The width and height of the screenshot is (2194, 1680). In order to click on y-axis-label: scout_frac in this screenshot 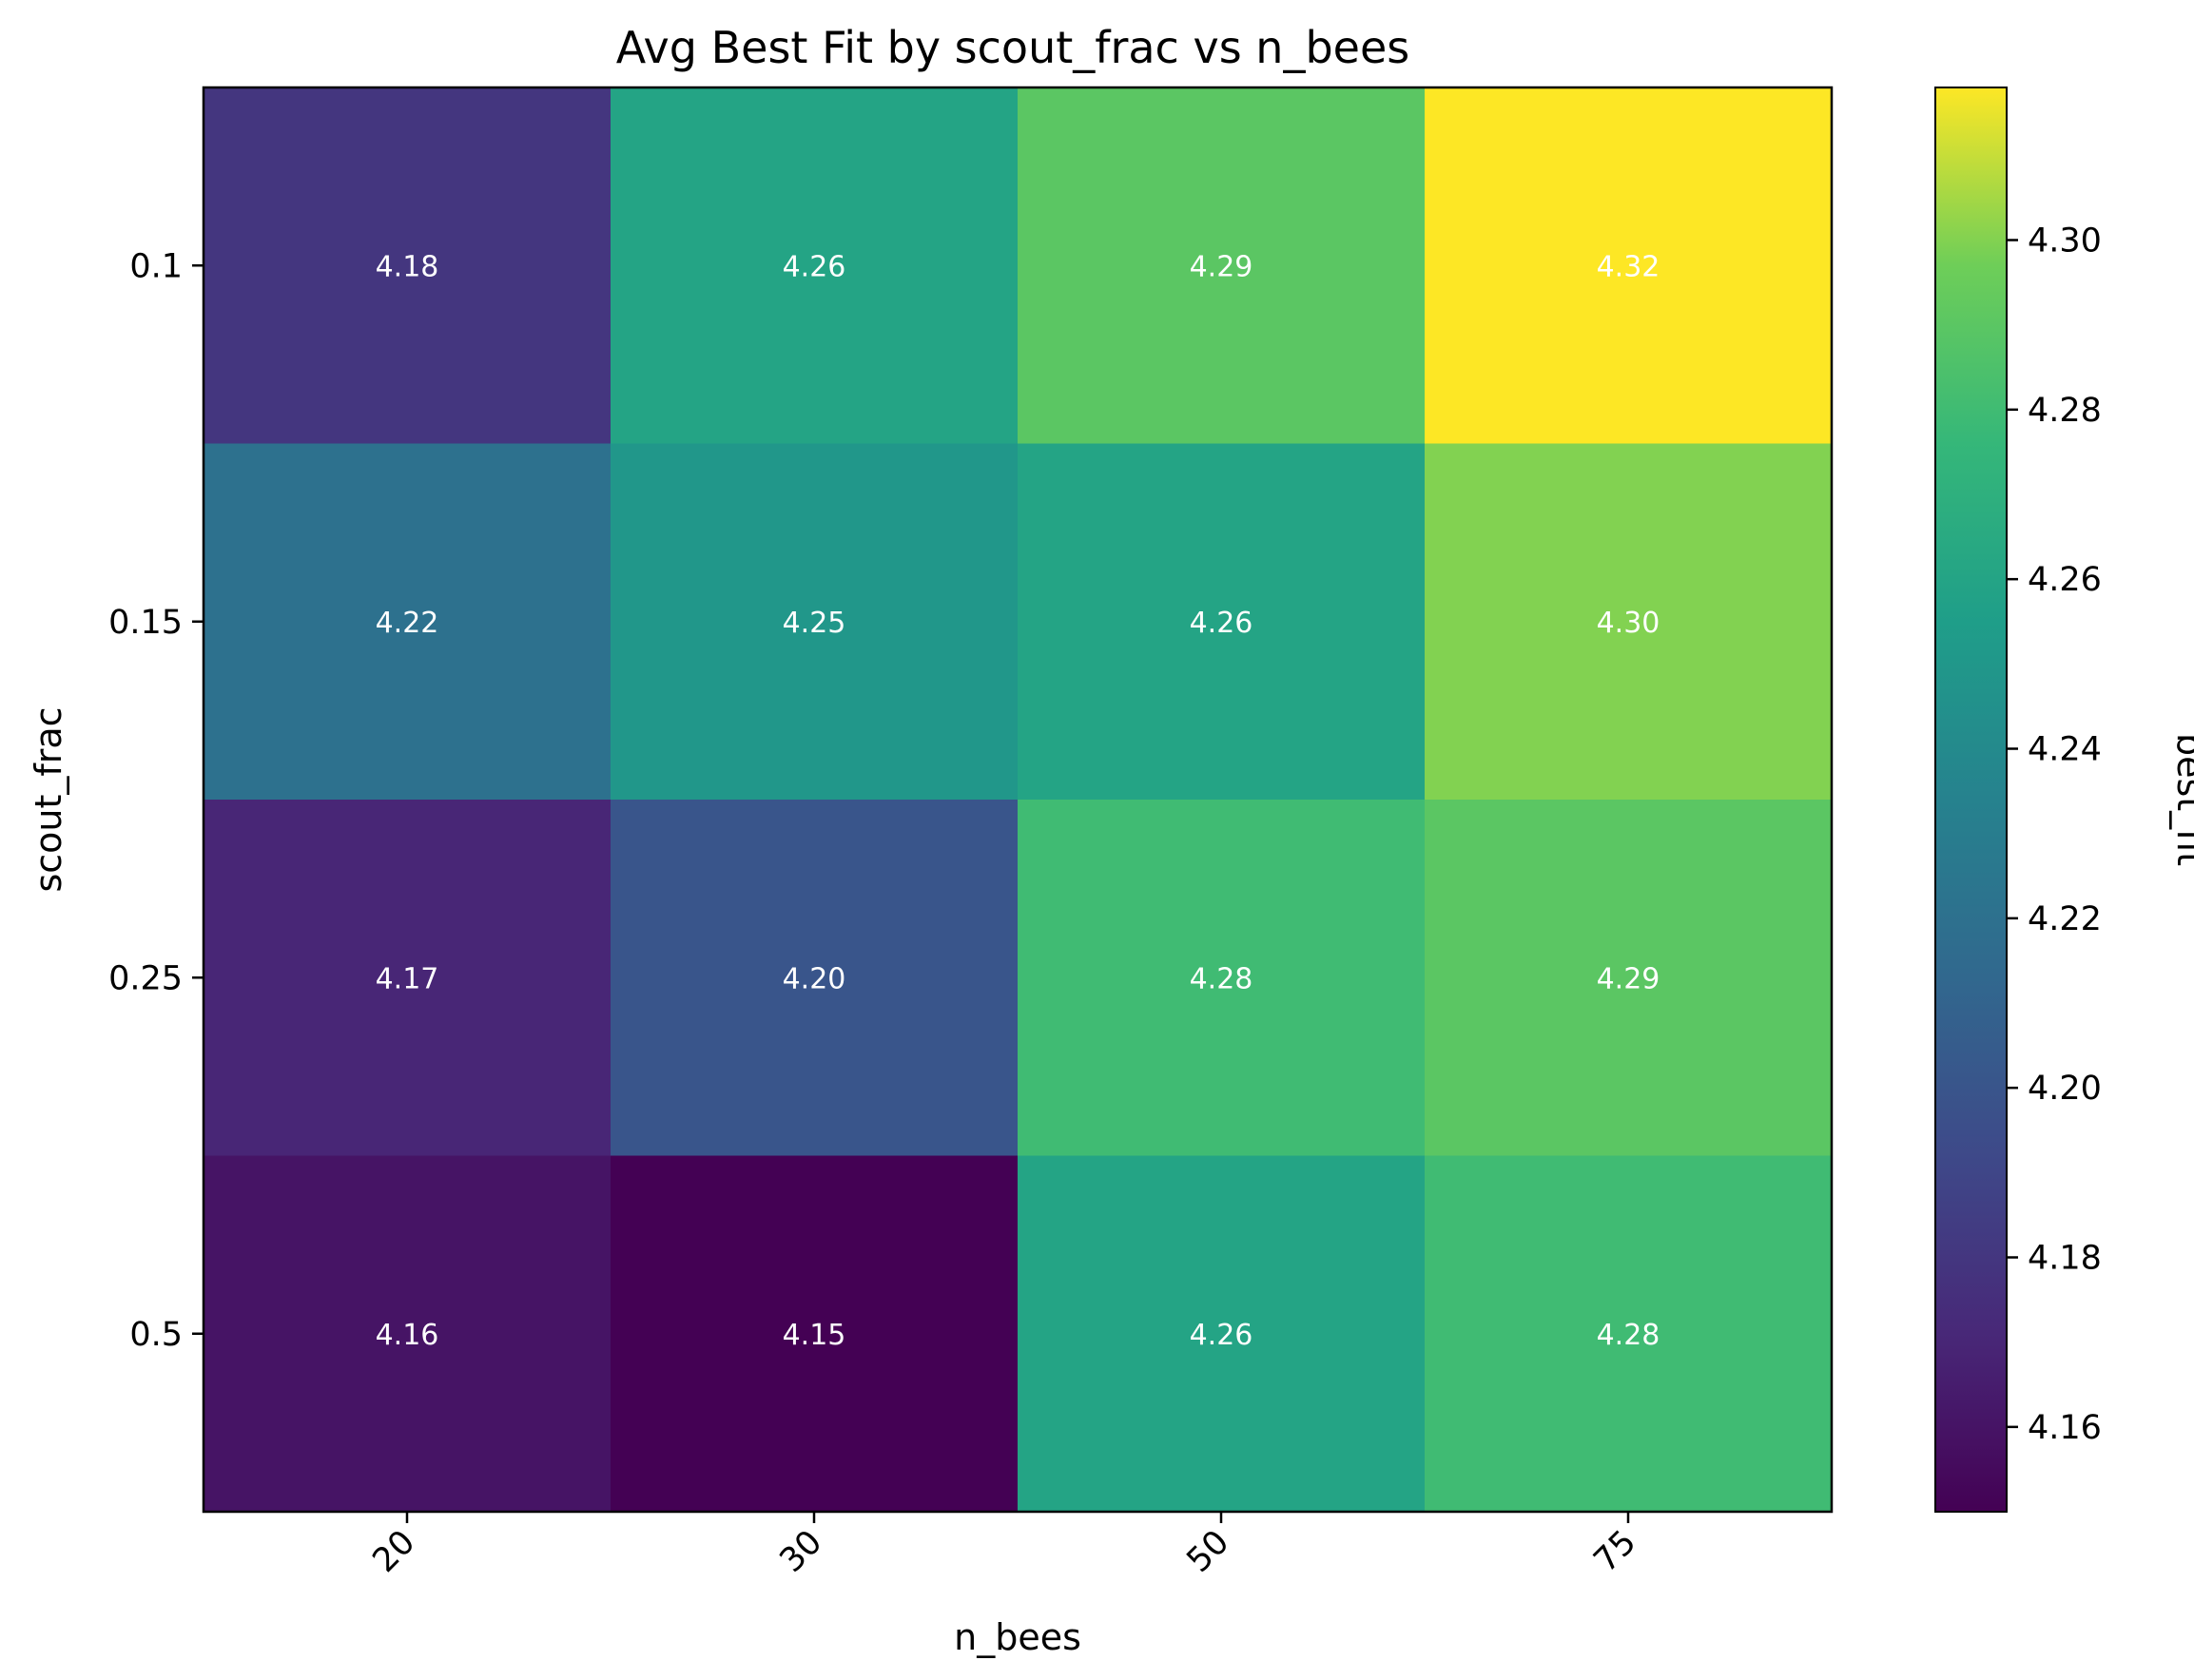, I will do `click(48, 799)`.